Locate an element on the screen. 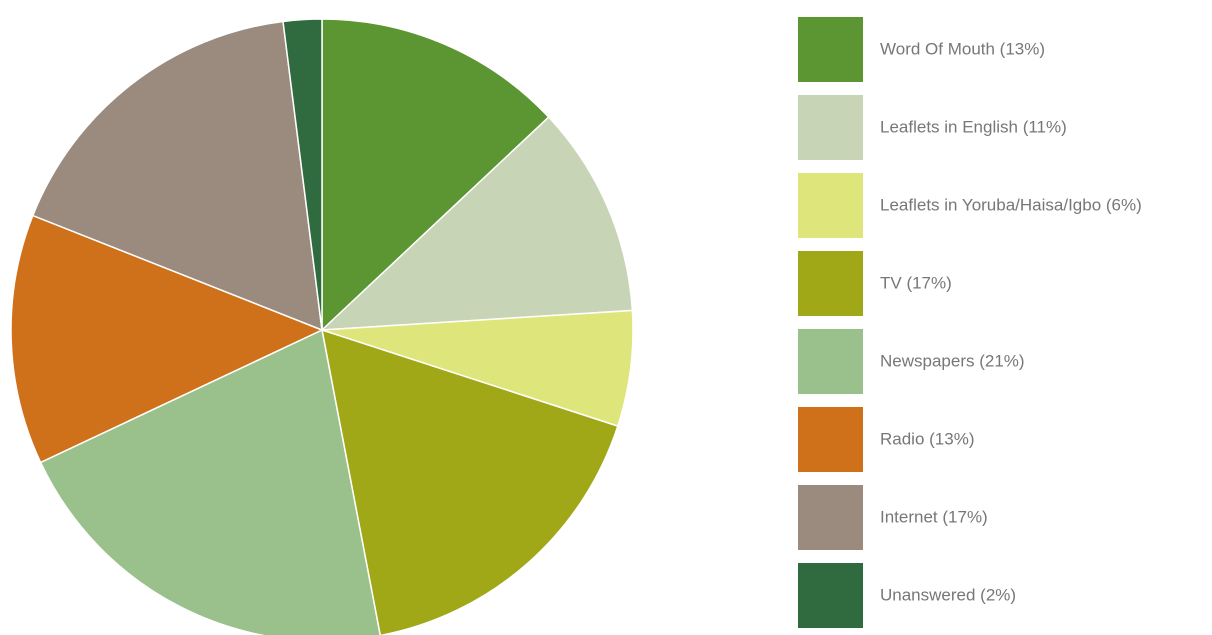 Image resolution: width=1212 pixels, height=635 pixels. legend-label: Word Of Mouth (13%) is located at coordinates (962, 48).